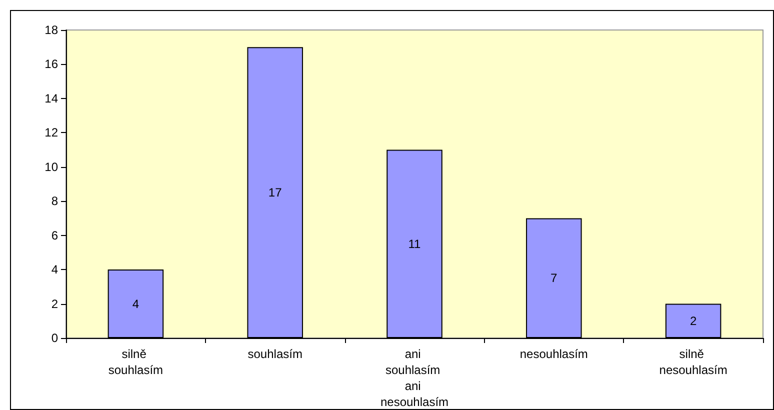  What do you see at coordinates (275, 354) in the screenshot?
I see `x-tick-label: souhlasím` at bounding box center [275, 354].